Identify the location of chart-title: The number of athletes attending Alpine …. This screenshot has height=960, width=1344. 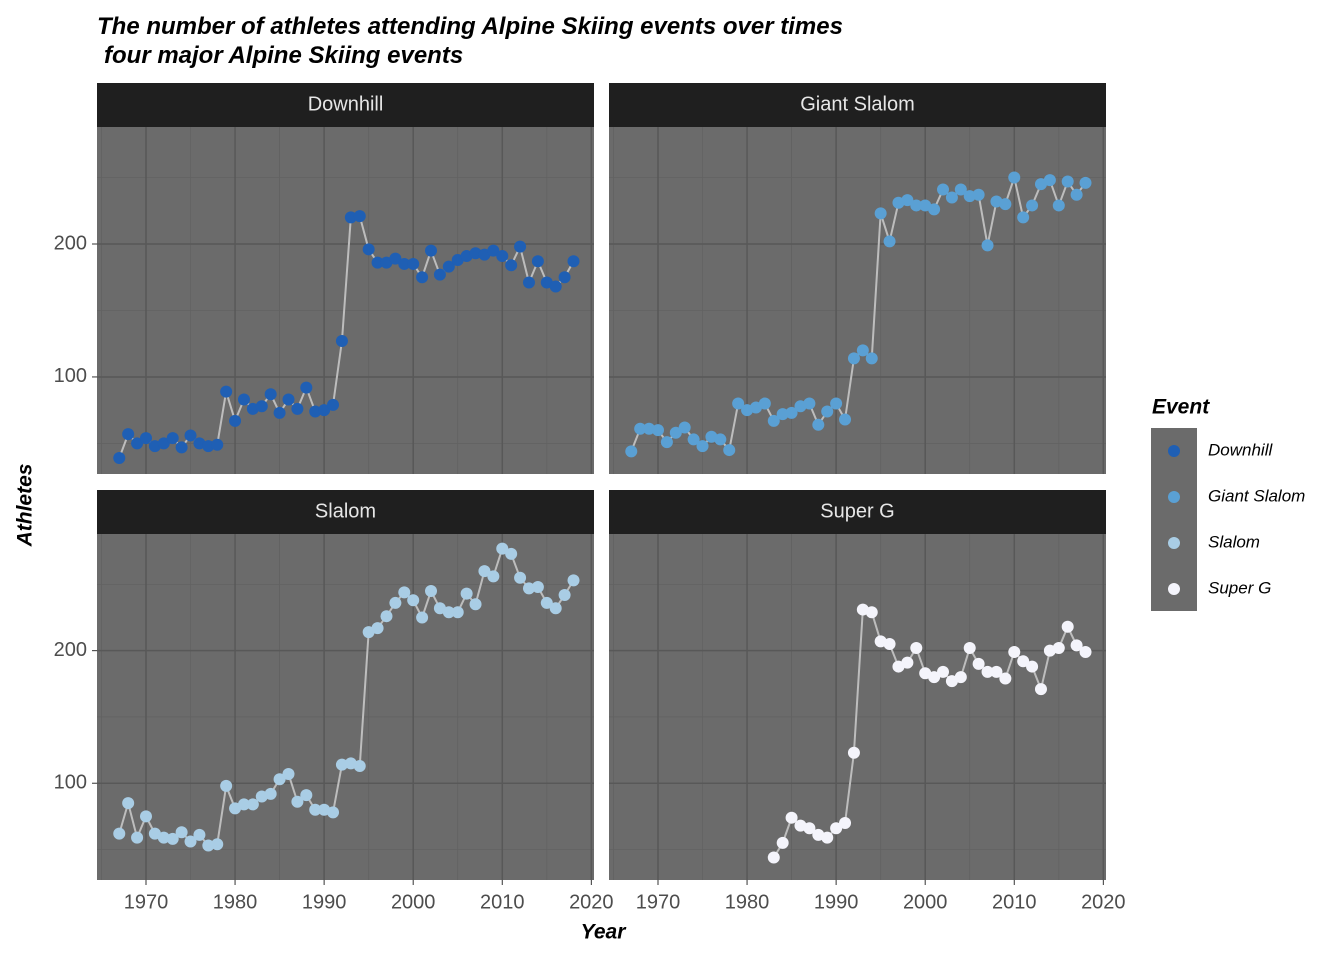
(470, 26).